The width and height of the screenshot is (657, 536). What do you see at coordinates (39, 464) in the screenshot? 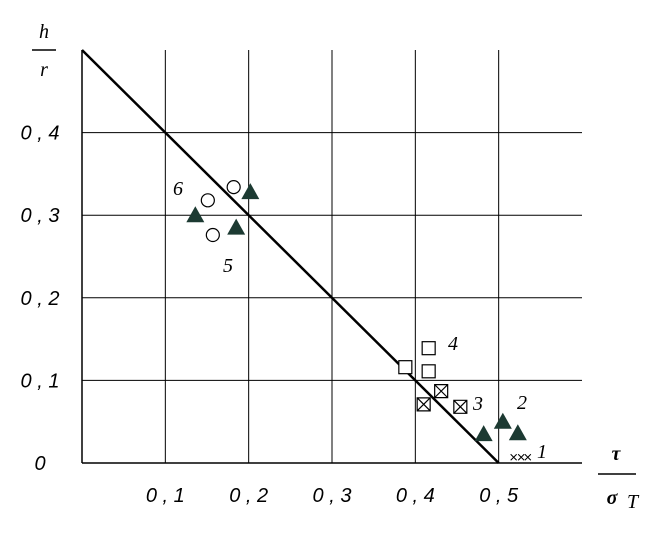
I see `y-tick-label: 0` at bounding box center [39, 464].